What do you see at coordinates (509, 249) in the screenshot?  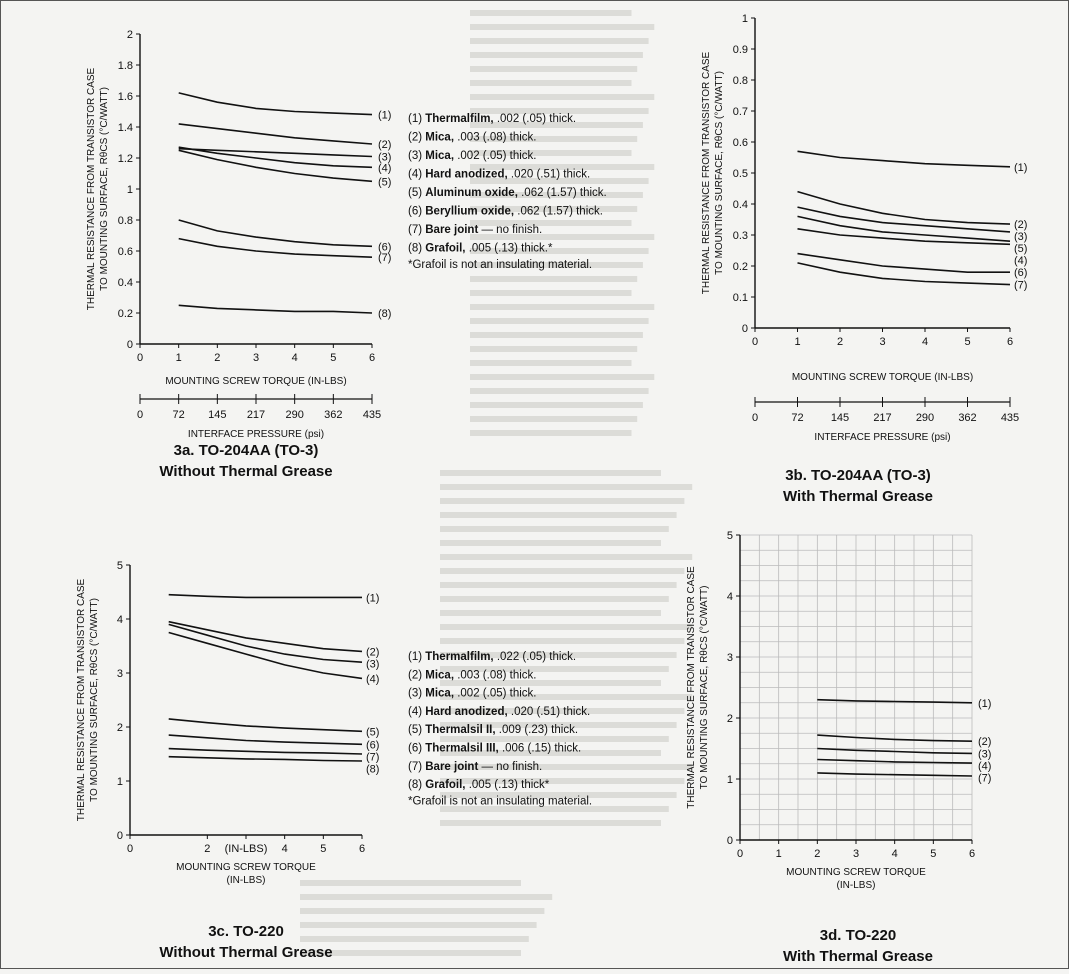 I see `legend-item-spec: .005 (.13) thick.*` at bounding box center [509, 249].